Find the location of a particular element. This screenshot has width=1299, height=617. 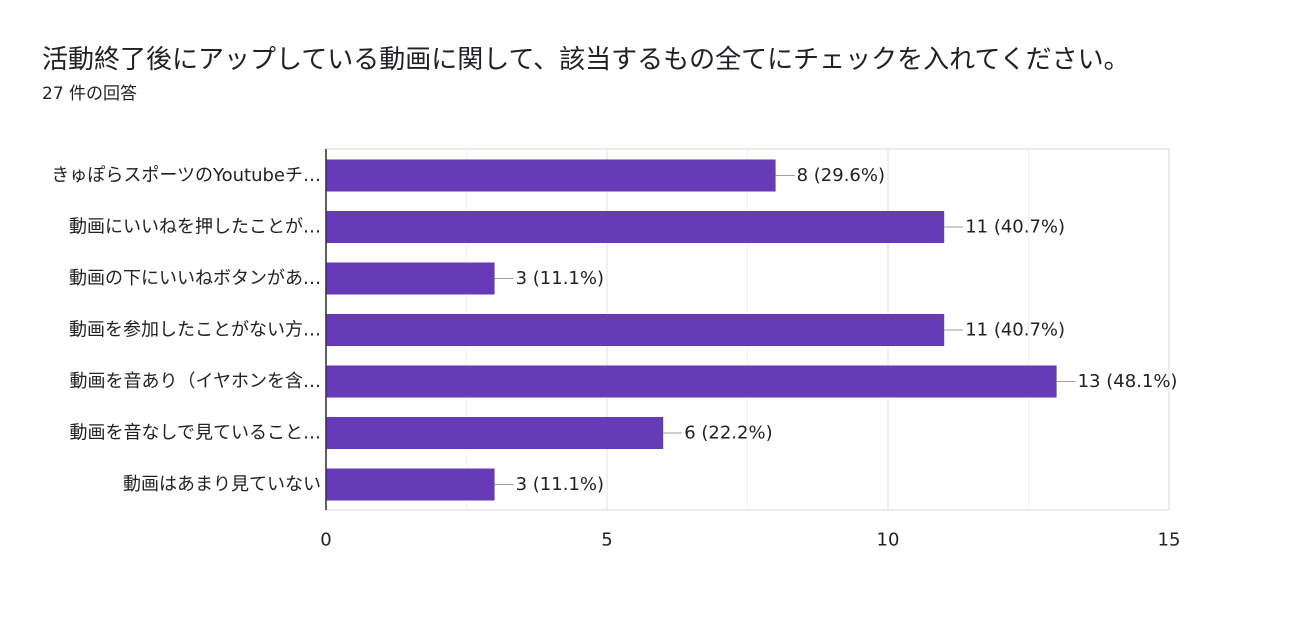

x-tick-label-10: 10 is located at coordinates (888, 540).